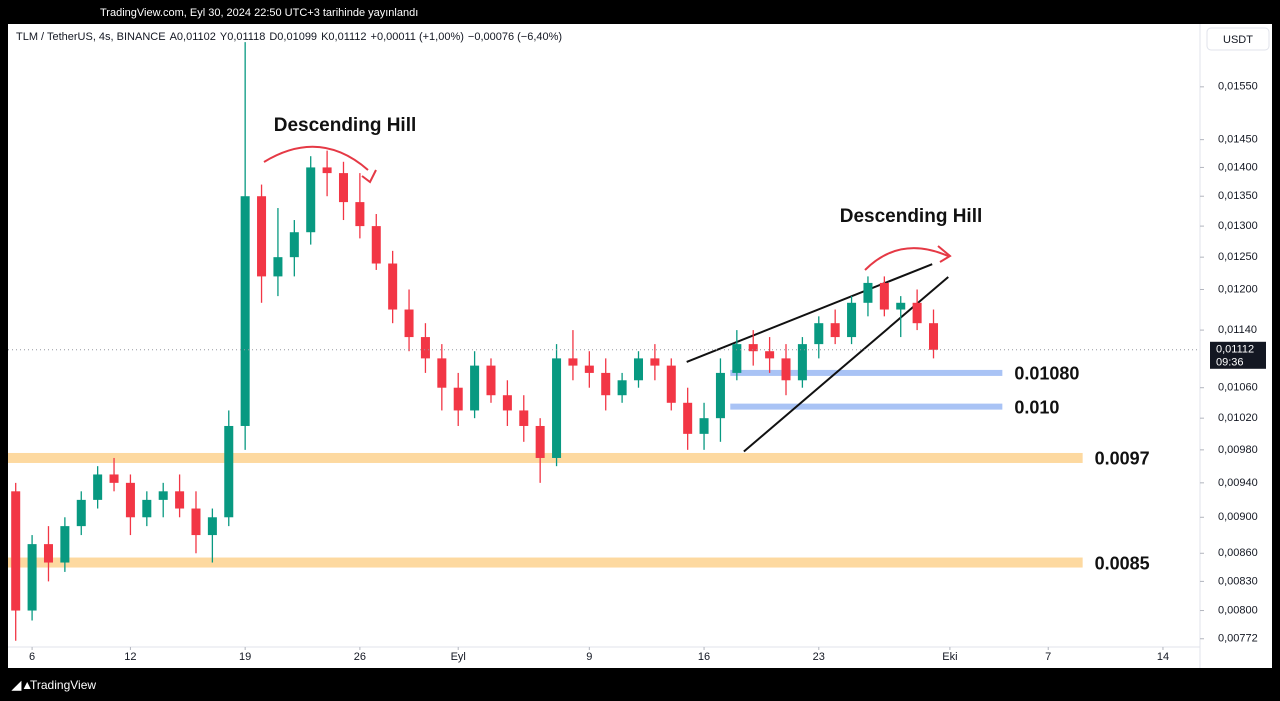 This screenshot has width=1280, height=701. What do you see at coordinates (1238, 87) in the screenshot?
I see `y-tick-label: 0,01550` at bounding box center [1238, 87].